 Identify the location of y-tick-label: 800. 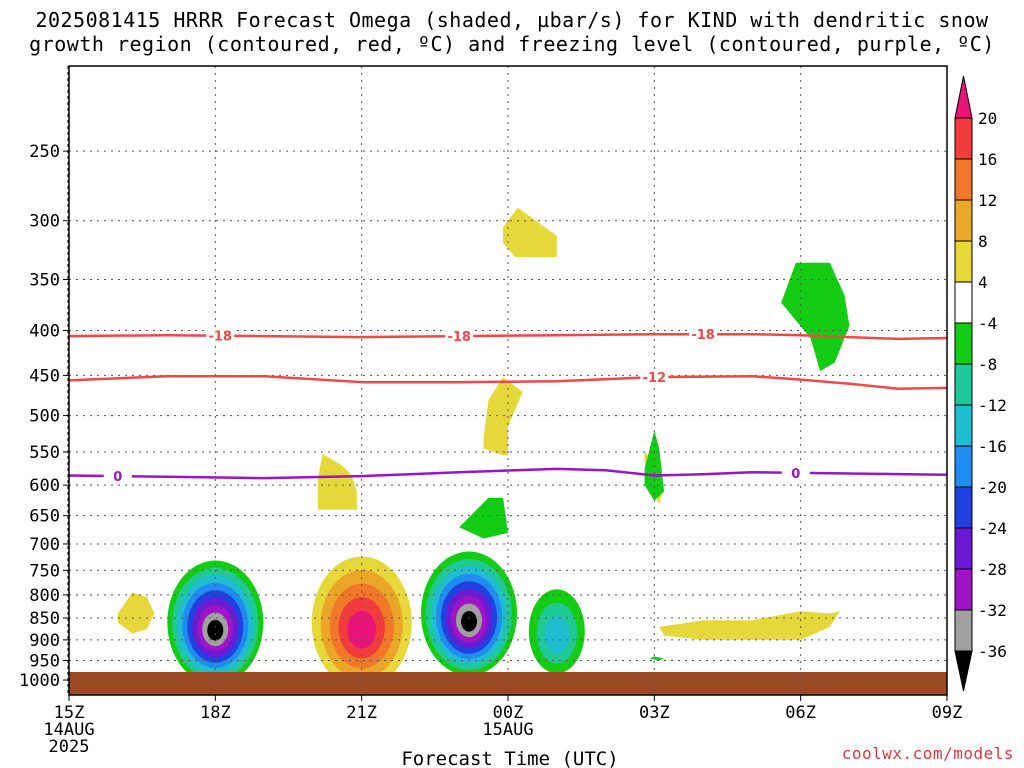
(44, 596).